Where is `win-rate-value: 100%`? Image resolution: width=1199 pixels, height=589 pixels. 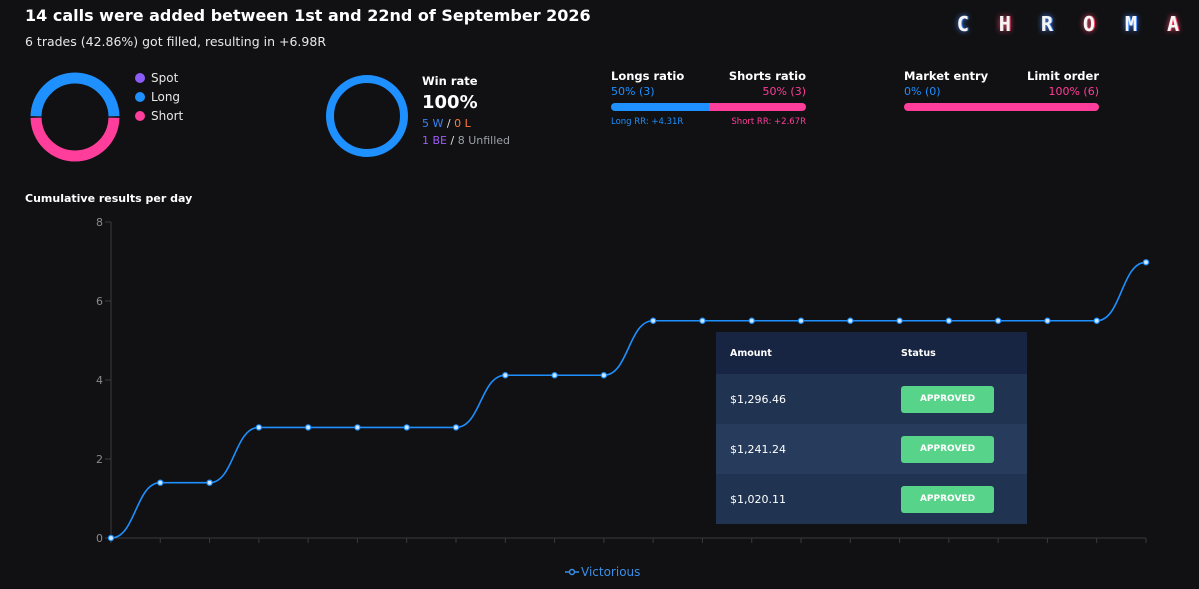
win-rate-value: 100% is located at coordinates (450, 102).